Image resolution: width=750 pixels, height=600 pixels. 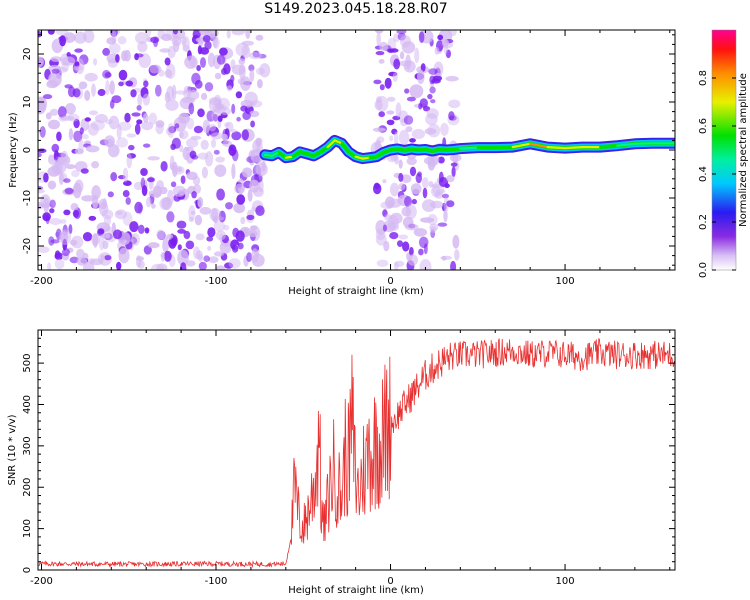 I want to click on x-tick-label: -200, so click(x=41, y=581).